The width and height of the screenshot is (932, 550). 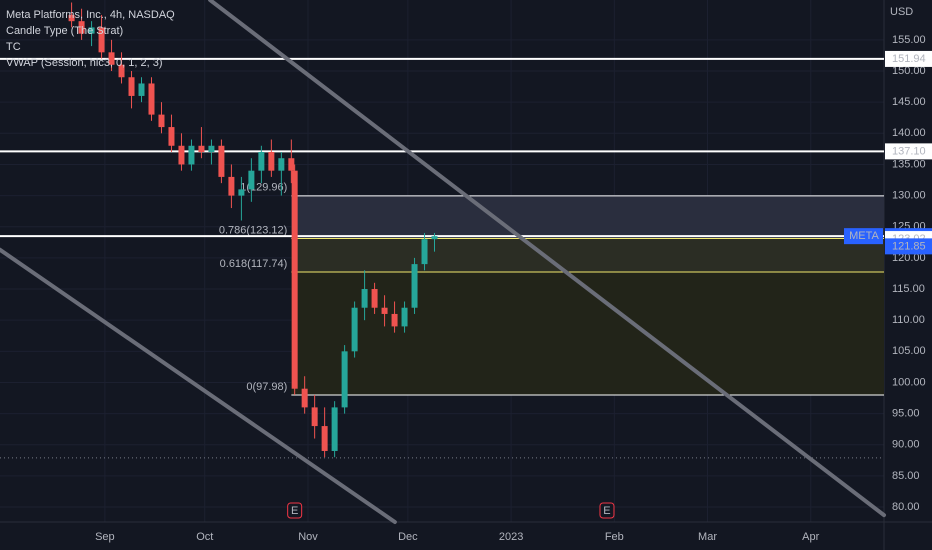 What do you see at coordinates (204, 537) in the screenshot?
I see `x-tick-label: Oct` at bounding box center [204, 537].